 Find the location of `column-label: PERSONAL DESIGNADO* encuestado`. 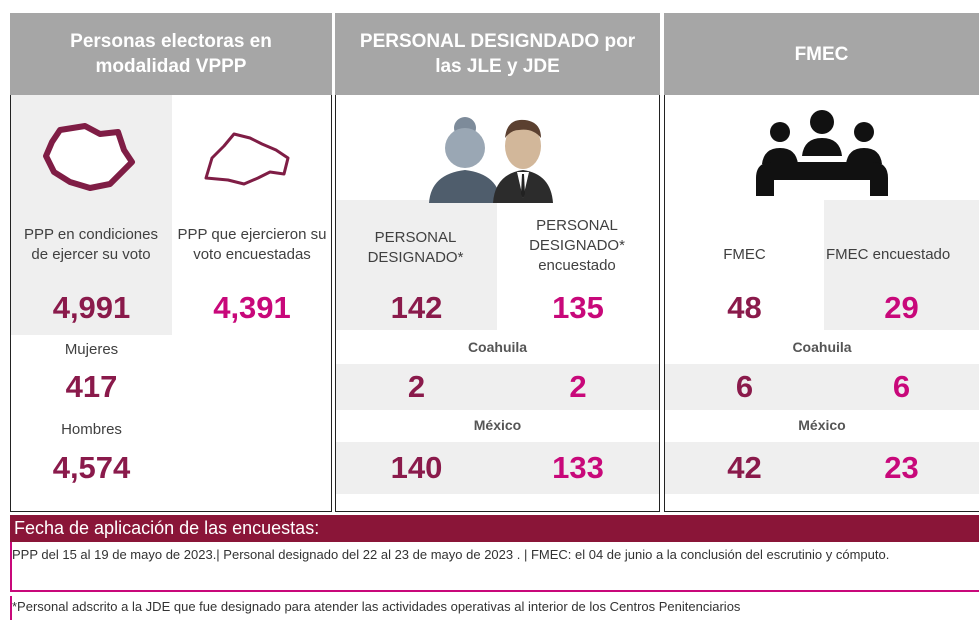

column-label: PERSONAL DESIGNADO* encuestado is located at coordinates (577, 245).